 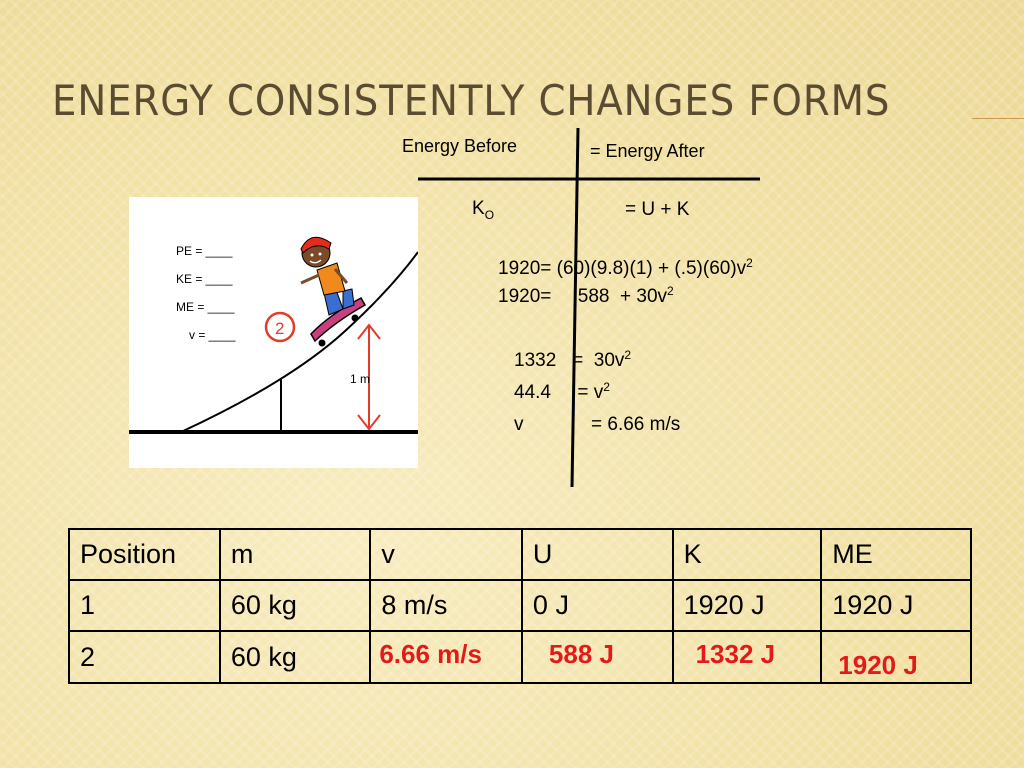 What do you see at coordinates (670, 291) in the screenshot?
I see `work-line-2-exponent: 2` at bounding box center [670, 291].